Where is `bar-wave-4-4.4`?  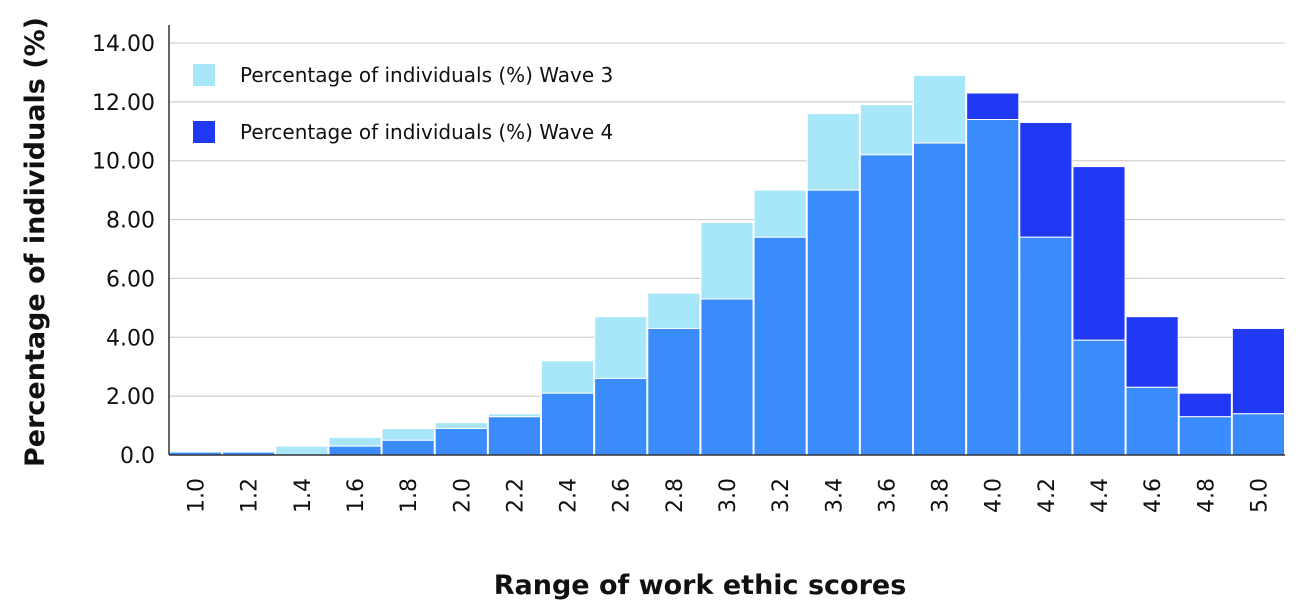
bar-wave-4-4.4 is located at coordinates (1099, 253).